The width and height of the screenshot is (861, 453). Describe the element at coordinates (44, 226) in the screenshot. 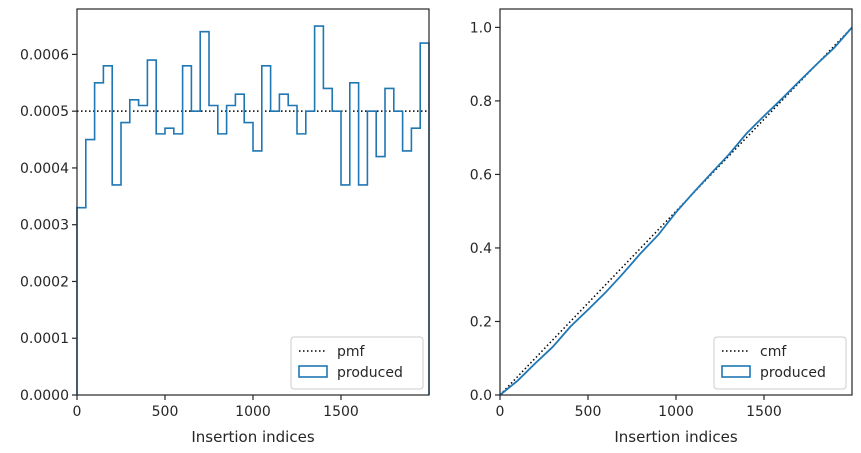

I see `y-tick-label: 0.0003` at that location.